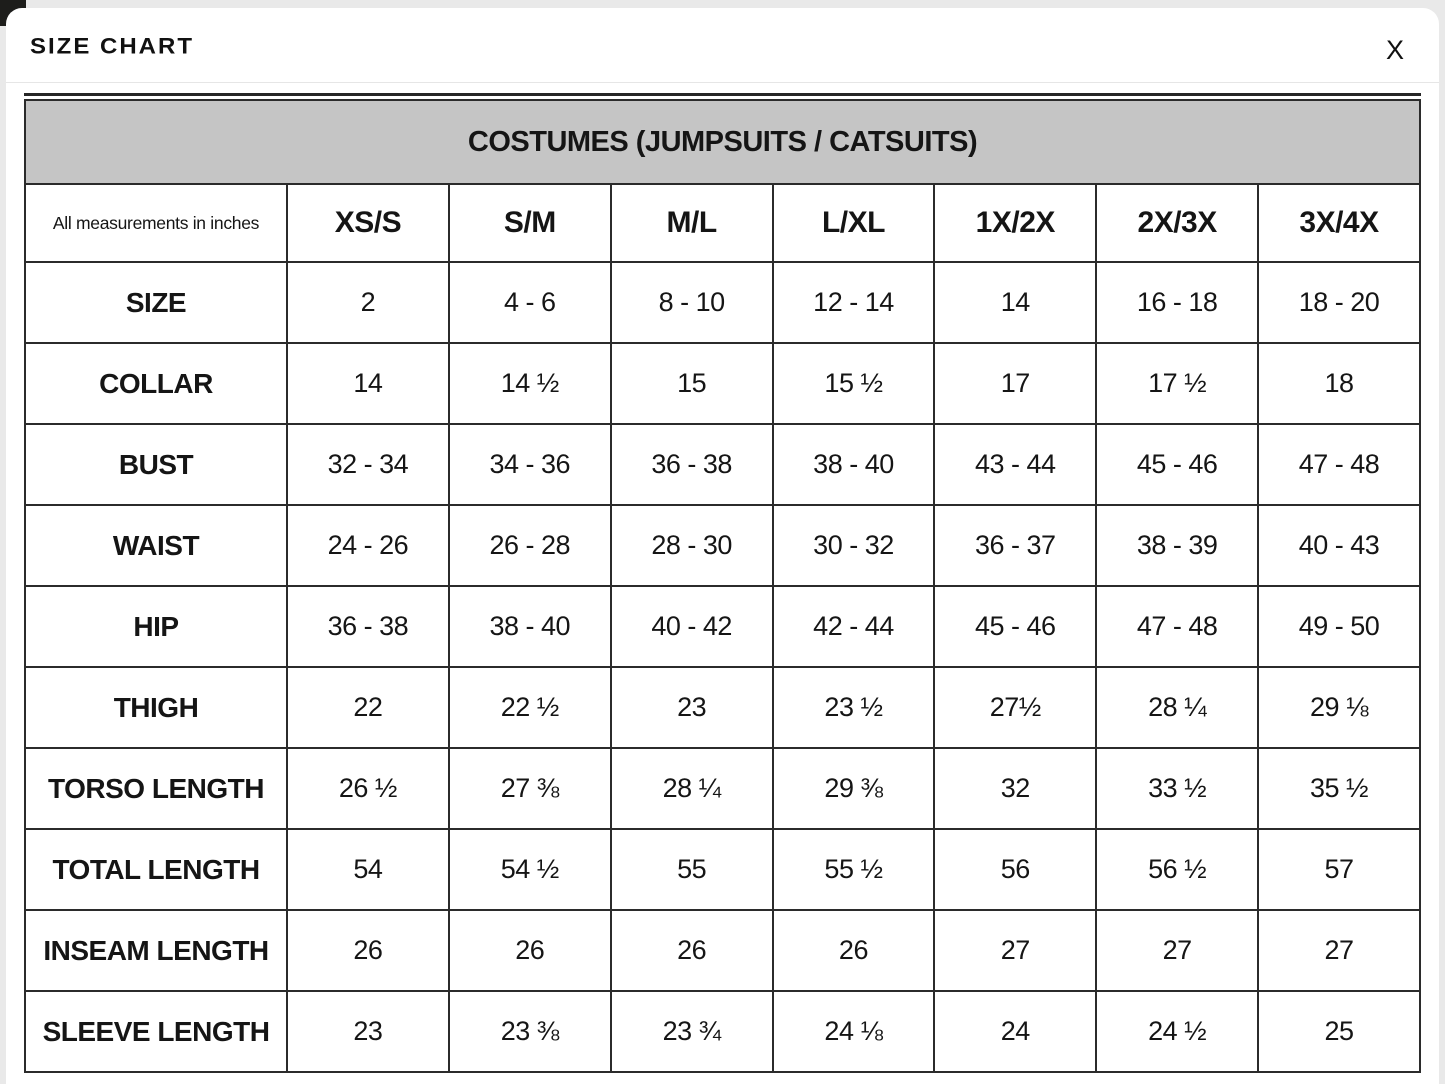  Describe the element at coordinates (1015, 223) in the screenshot. I see `column-header: 1X/2X` at that location.